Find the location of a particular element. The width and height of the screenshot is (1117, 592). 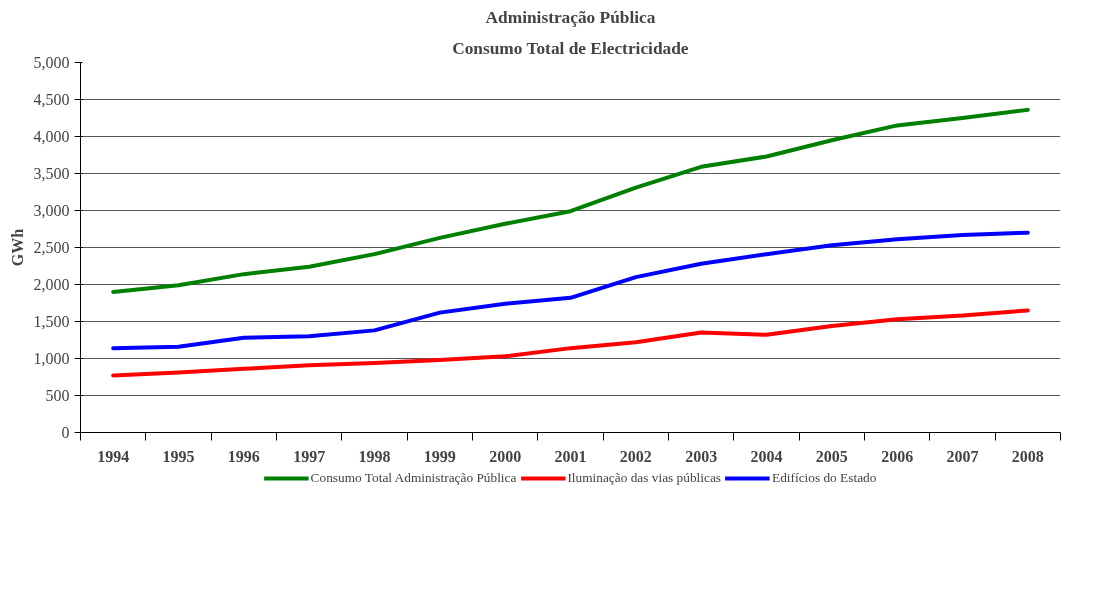

x-tick-label: 2006 is located at coordinates (897, 456).